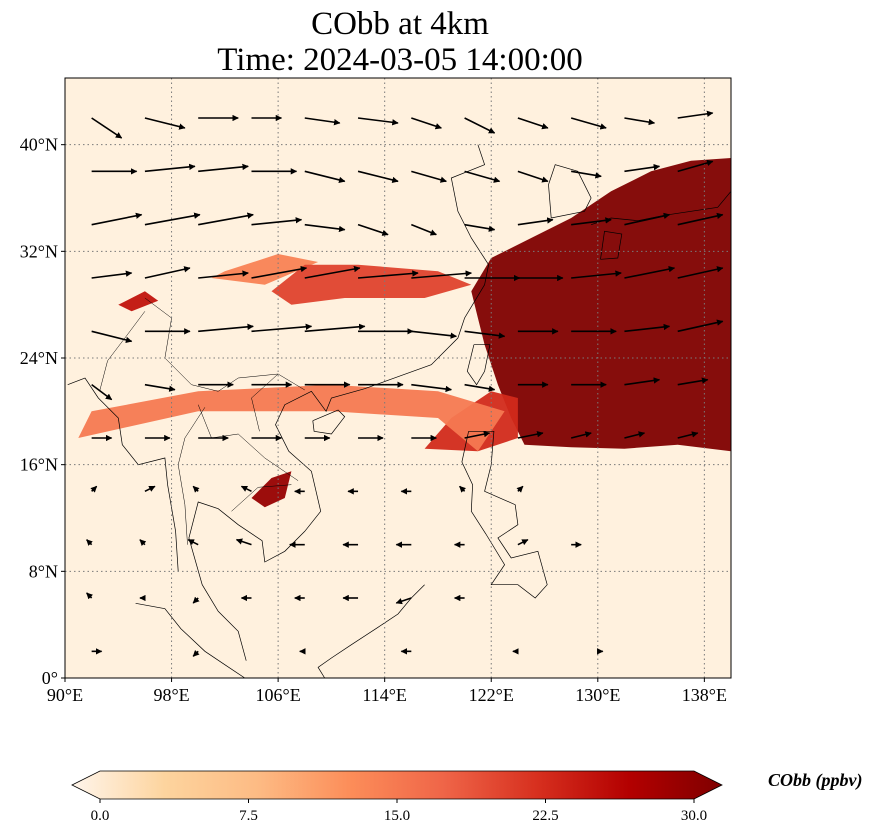 This screenshot has width=887, height=836. What do you see at coordinates (43, 571) in the screenshot?
I see `lat-tick-label: 8°N` at bounding box center [43, 571].